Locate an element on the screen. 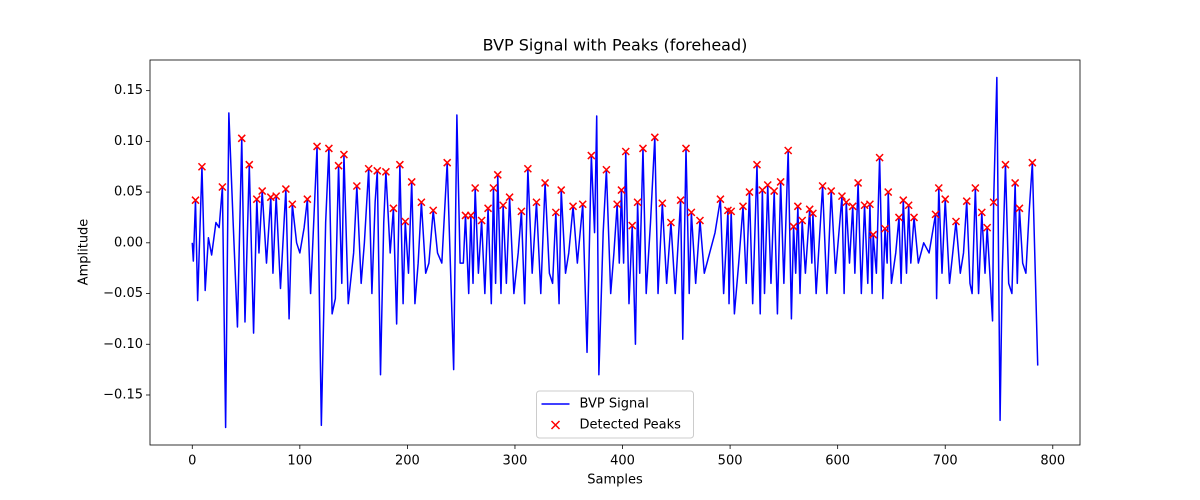 The height and width of the screenshot is (500, 1200). legend-swatch is located at coordinates (555, 425).